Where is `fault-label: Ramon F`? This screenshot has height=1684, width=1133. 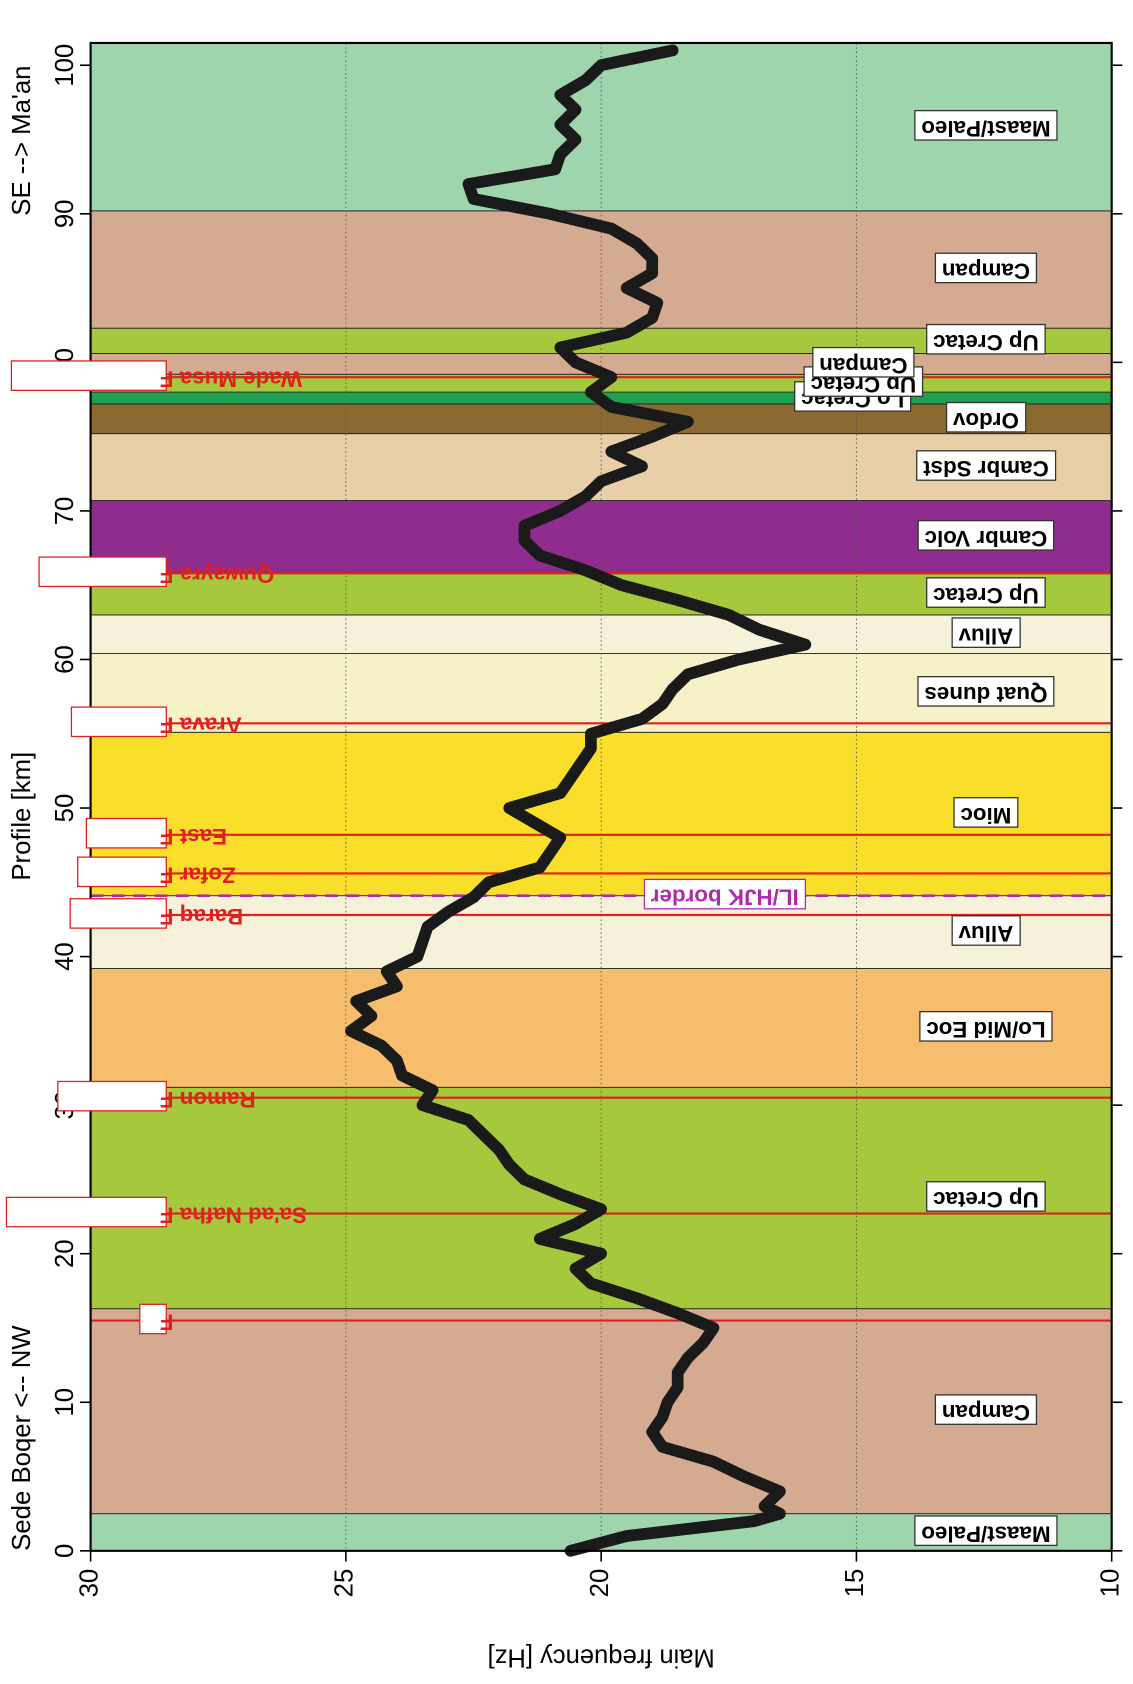 fault-label: Ramon F is located at coordinates (208, 1099).